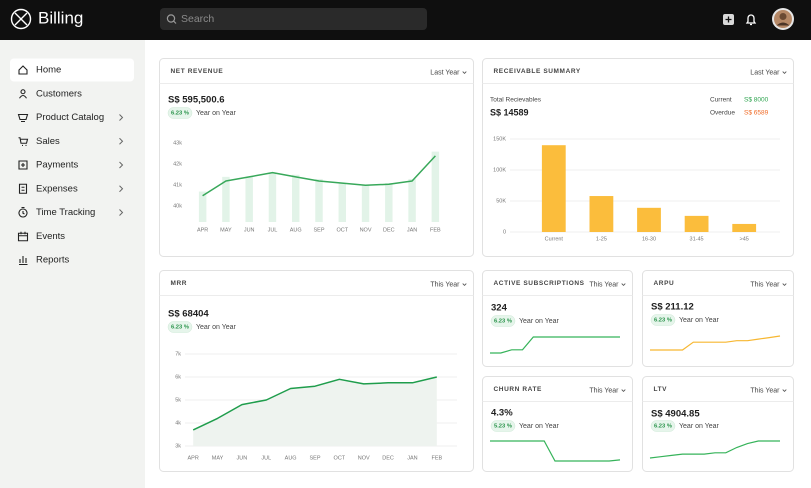 This screenshot has width=811, height=488. I want to click on y-tick-label: 6k, so click(178, 377).